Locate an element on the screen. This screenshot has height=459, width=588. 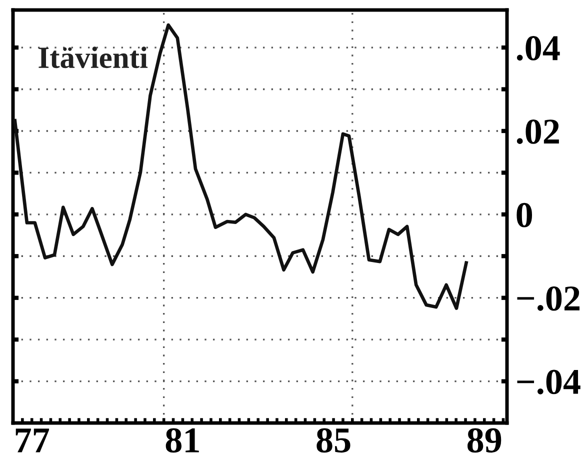
y-tick-label: .04 is located at coordinates (538, 48).